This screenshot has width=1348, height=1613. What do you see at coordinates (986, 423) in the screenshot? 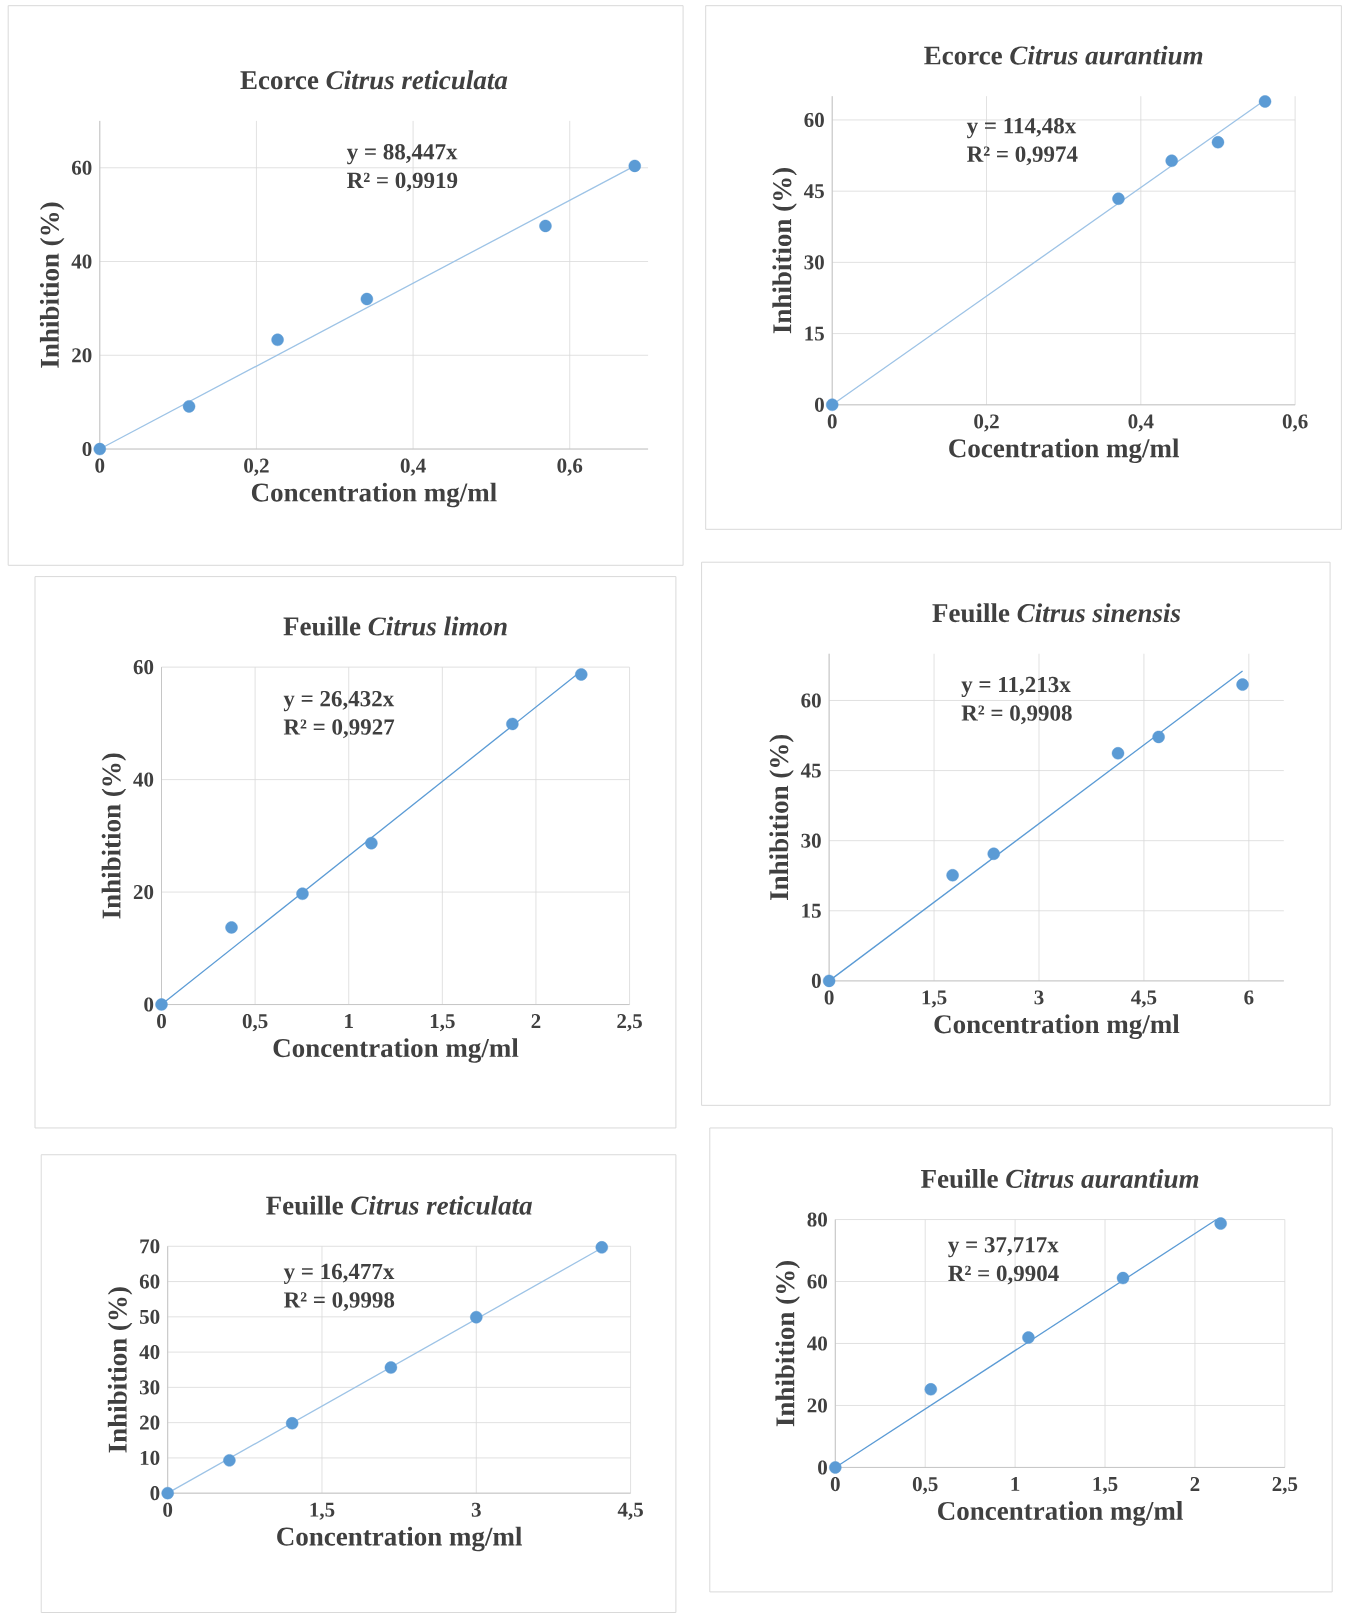
I see `x-tick-label: 0,2` at bounding box center [986, 423].